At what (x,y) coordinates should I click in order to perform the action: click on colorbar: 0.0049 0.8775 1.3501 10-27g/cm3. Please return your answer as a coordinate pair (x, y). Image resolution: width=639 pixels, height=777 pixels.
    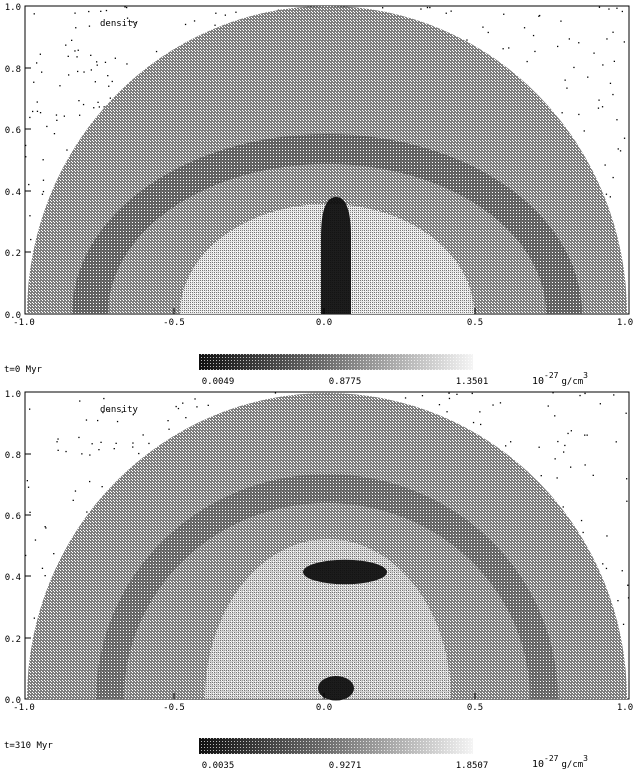
    Looking at the image, I should click on (393, 370).